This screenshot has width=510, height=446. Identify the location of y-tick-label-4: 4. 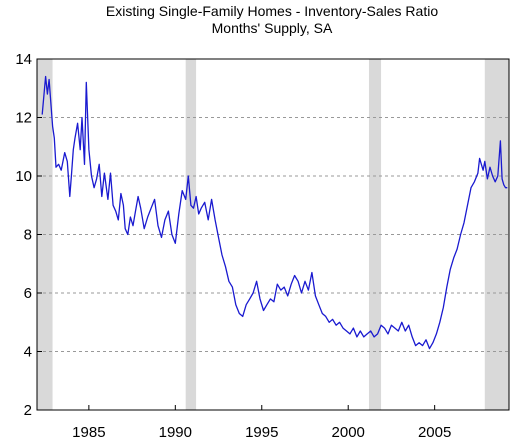
(28, 352).